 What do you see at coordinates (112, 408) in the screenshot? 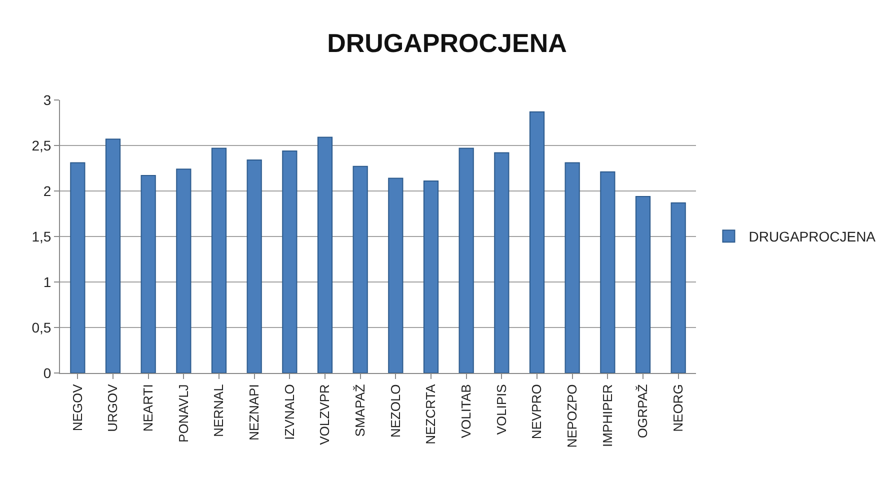
I see `x-tick-label: URGOV` at bounding box center [112, 408].